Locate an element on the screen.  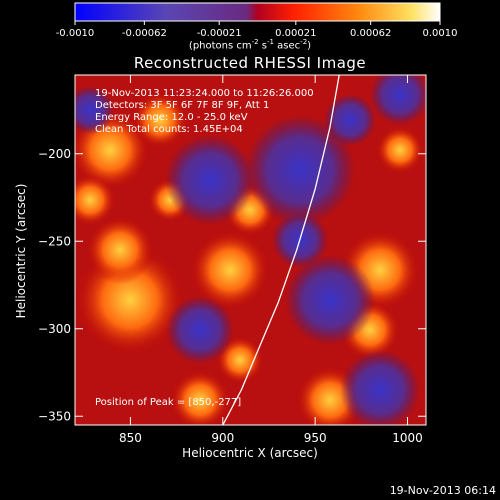
colorbar-unit-label: (photons cm-2 s-1 asec-2) is located at coordinates (250, 45).